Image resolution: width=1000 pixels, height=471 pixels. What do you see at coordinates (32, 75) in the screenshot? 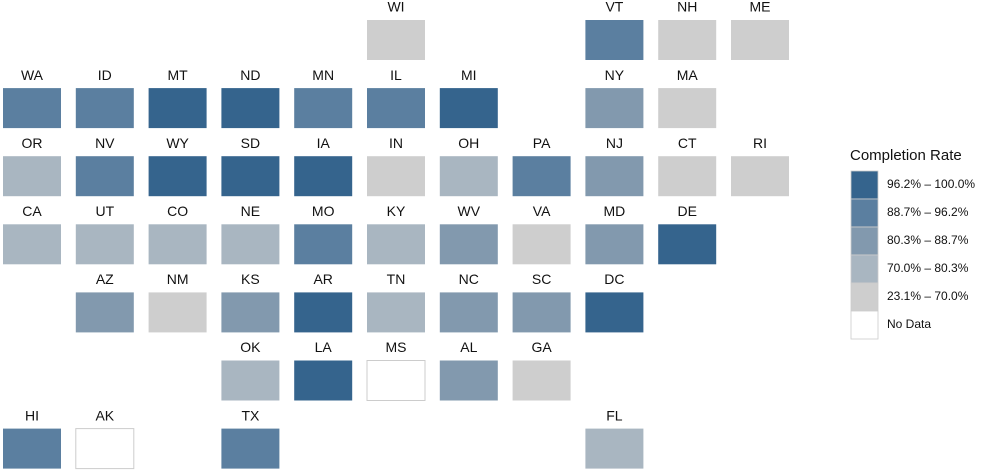
I see `state-label: WA` at bounding box center [32, 75].